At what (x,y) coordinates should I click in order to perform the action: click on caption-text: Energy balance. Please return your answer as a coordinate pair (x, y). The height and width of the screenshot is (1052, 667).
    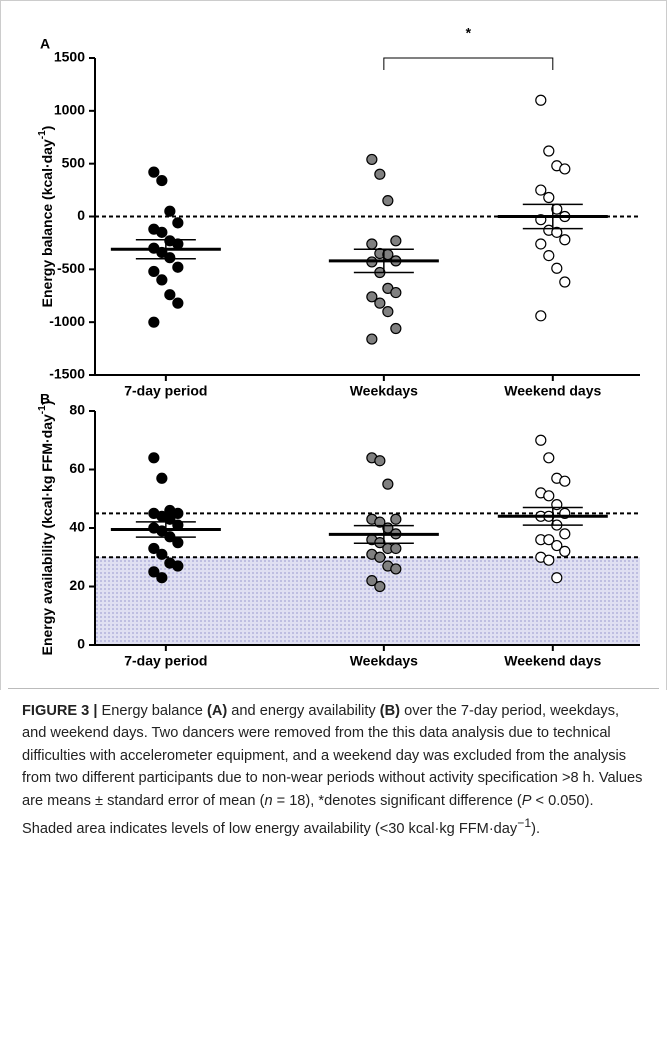
    Looking at the image, I should click on (152, 711).